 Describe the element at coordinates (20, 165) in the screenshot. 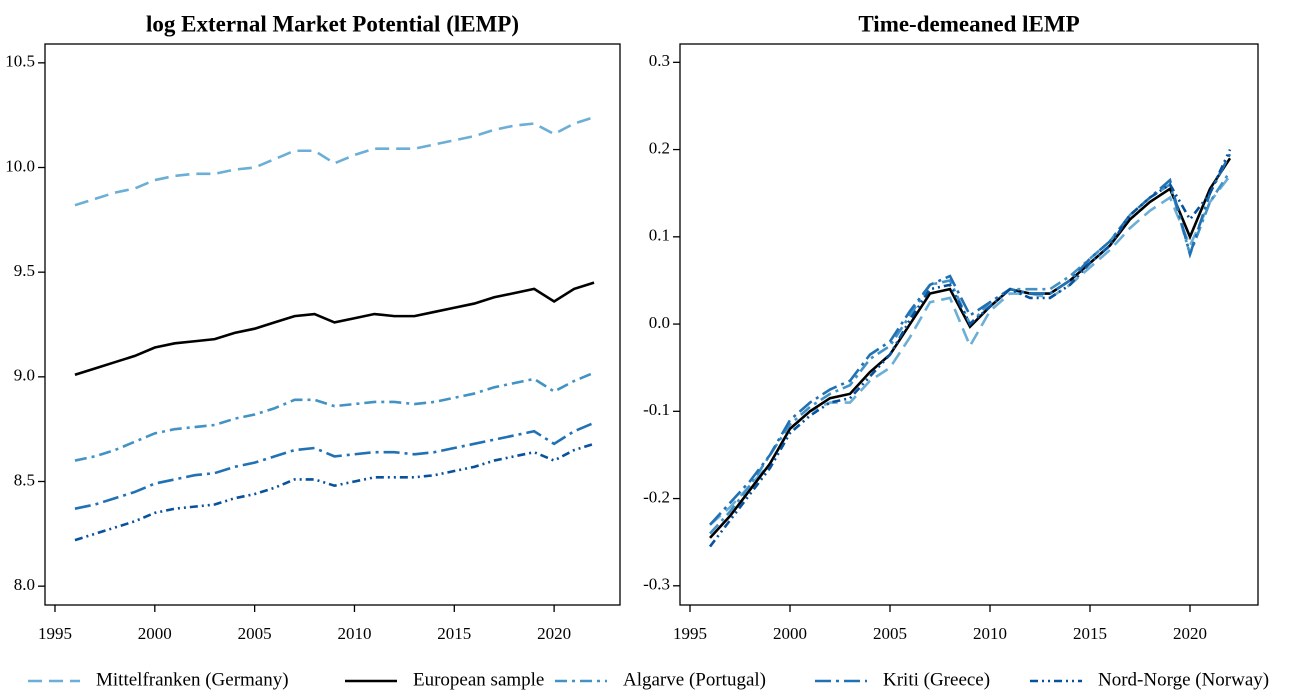

I see `y-tick-label: 10.0` at that location.